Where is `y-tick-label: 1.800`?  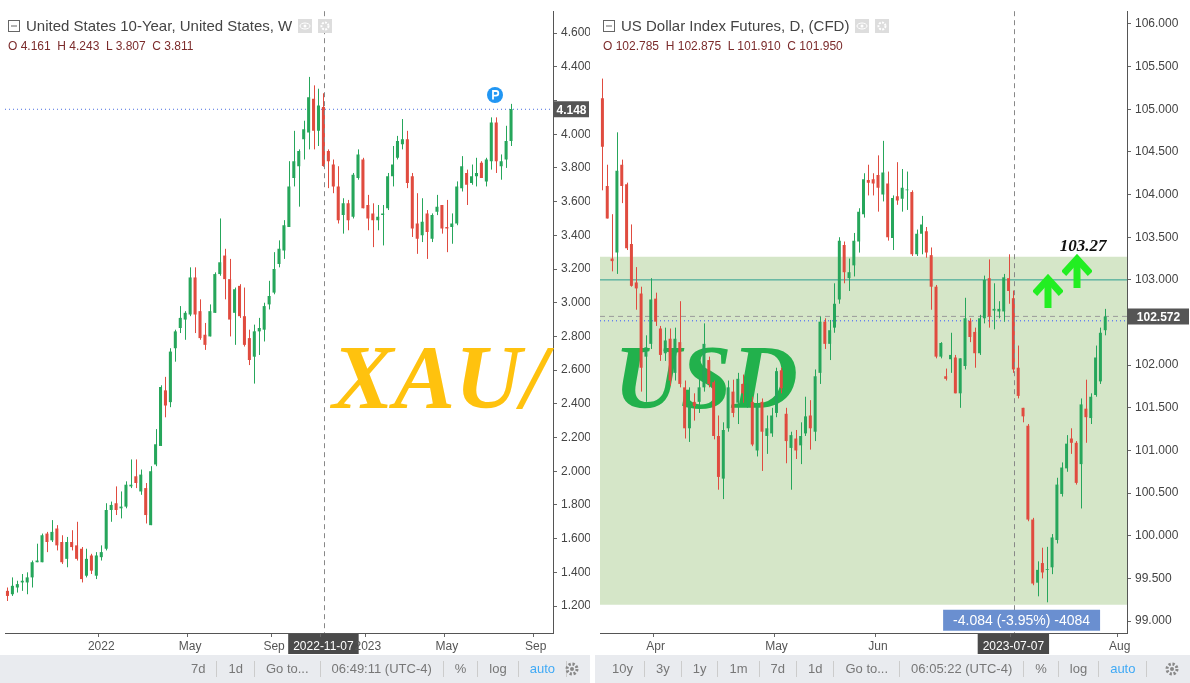 y-tick-label: 1.800 is located at coordinates (576, 504).